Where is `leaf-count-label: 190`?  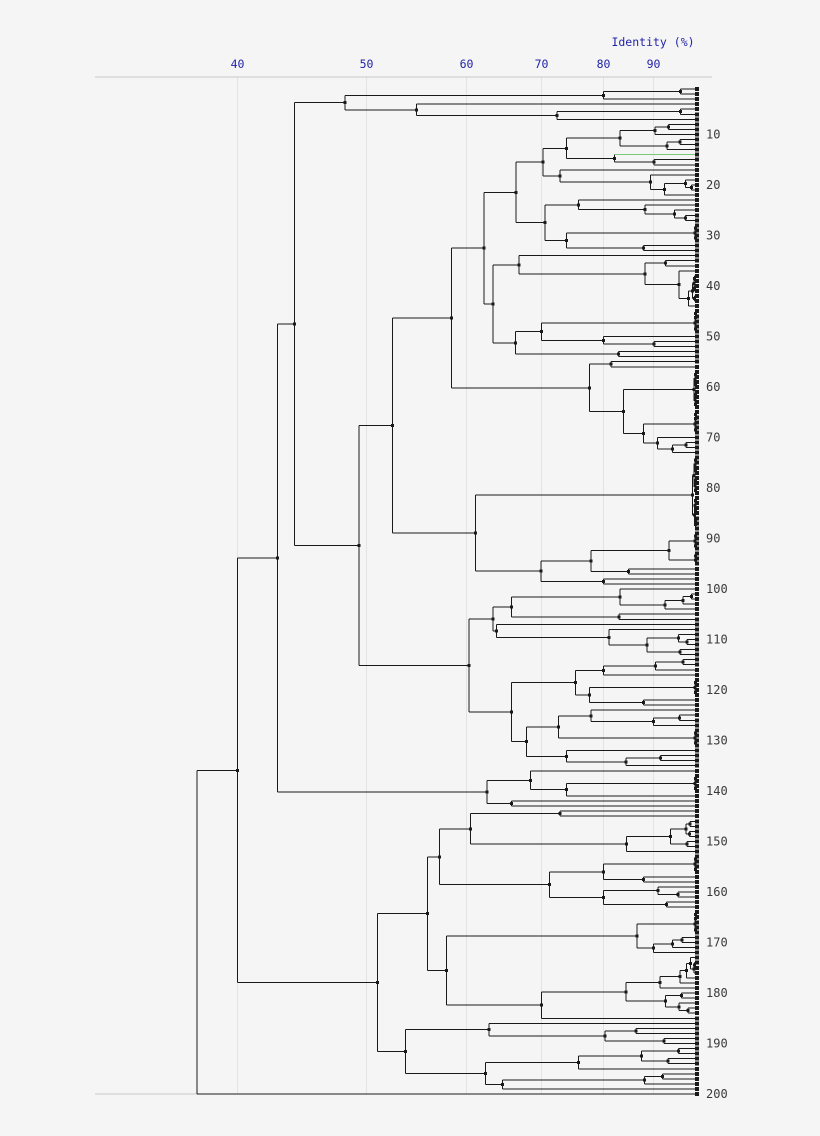 leaf-count-label: 190 is located at coordinates (717, 1044).